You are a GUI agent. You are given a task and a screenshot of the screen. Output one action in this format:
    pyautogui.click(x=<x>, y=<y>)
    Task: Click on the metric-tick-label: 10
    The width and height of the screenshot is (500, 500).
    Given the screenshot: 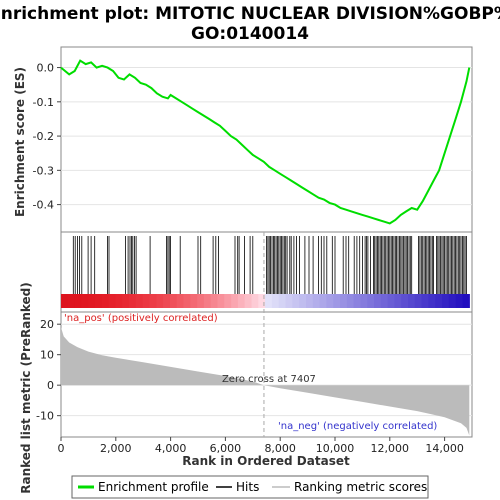 What is the action you would take?
    pyautogui.click(x=47, y=355)
    